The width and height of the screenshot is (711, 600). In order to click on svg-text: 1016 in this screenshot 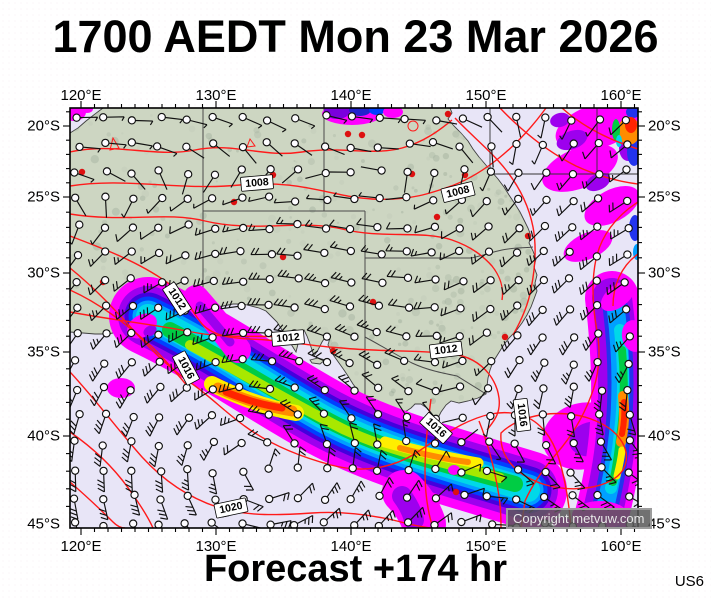, I will do `click(522, 415)`.